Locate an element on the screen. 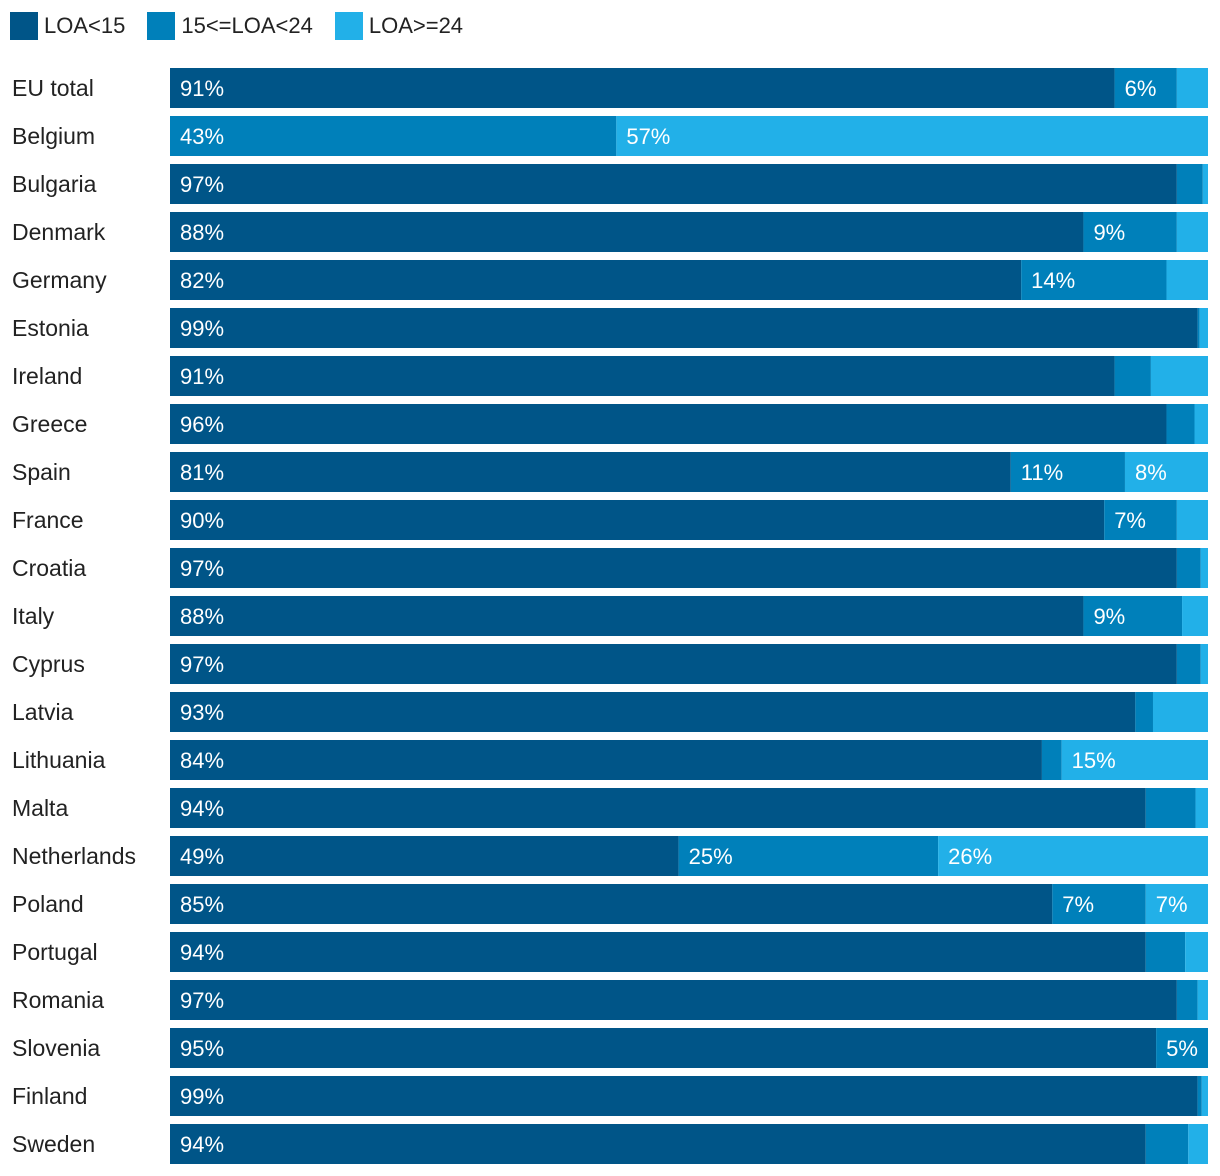 The width and height of the screenshot is (1220, 1176). category-label-belgium: Belgium is located at coordinates (53, 136).